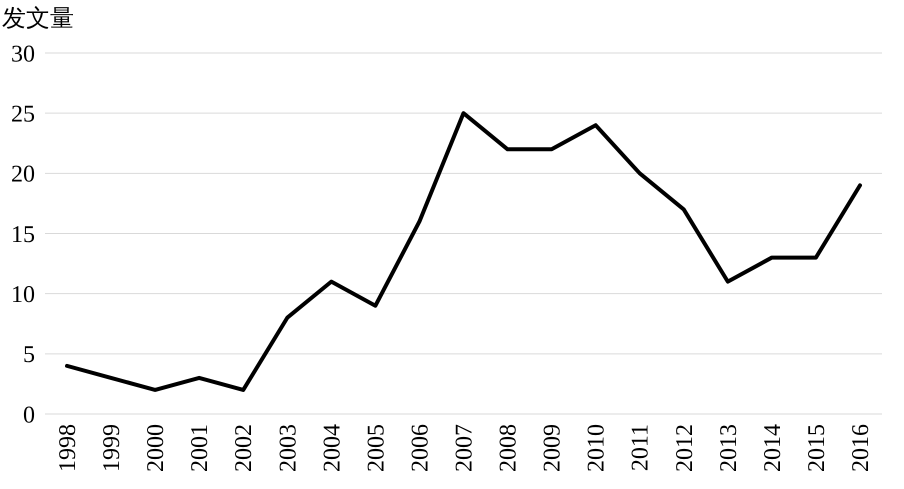  I want to click on x-tick-label: 2002, so click(244, 448).